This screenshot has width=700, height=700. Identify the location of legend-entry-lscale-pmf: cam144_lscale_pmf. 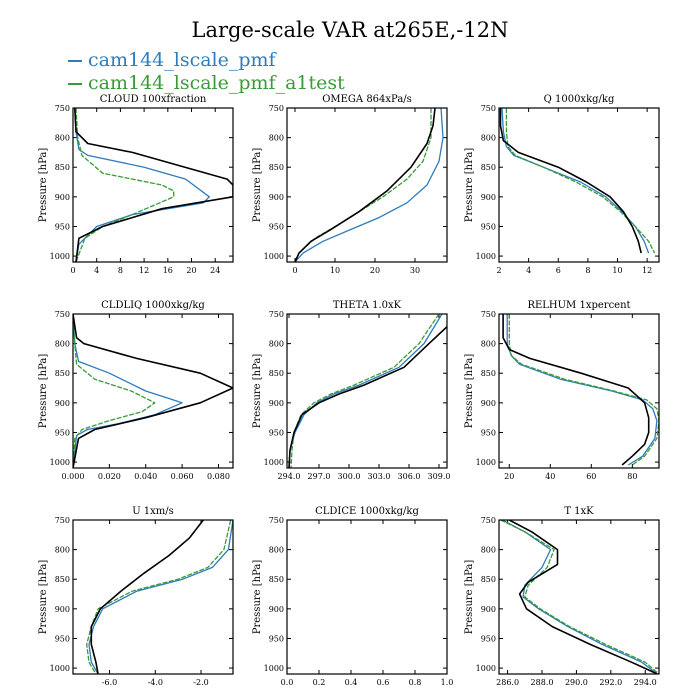
(172, 60).